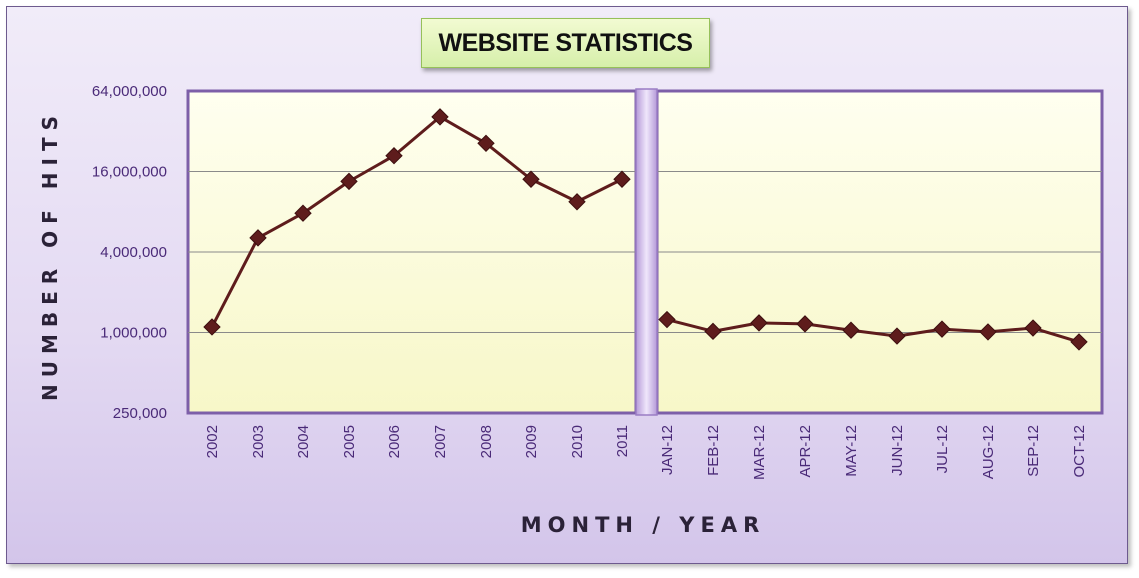  Describe the element at coordinates (50, 255) in the screenshot. I see `y-axis-title: NUMBER OF HITS` at that location.